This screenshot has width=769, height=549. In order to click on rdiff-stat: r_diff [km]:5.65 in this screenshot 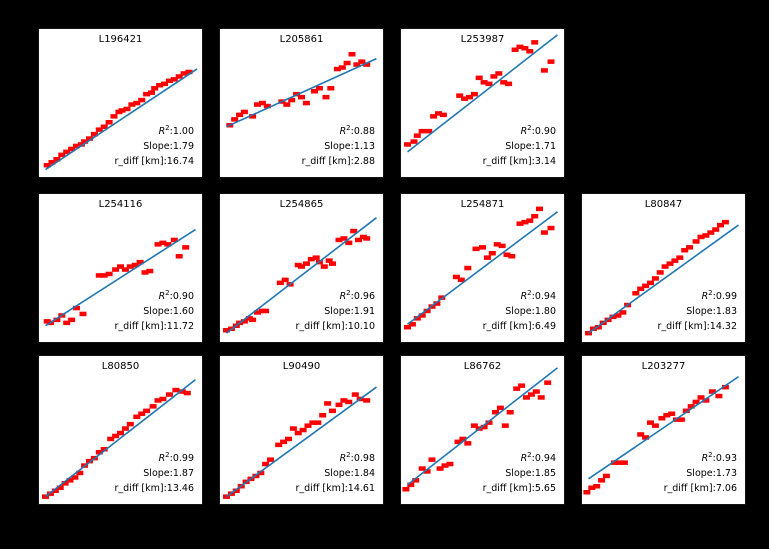, I will do `click(519, 488)`.